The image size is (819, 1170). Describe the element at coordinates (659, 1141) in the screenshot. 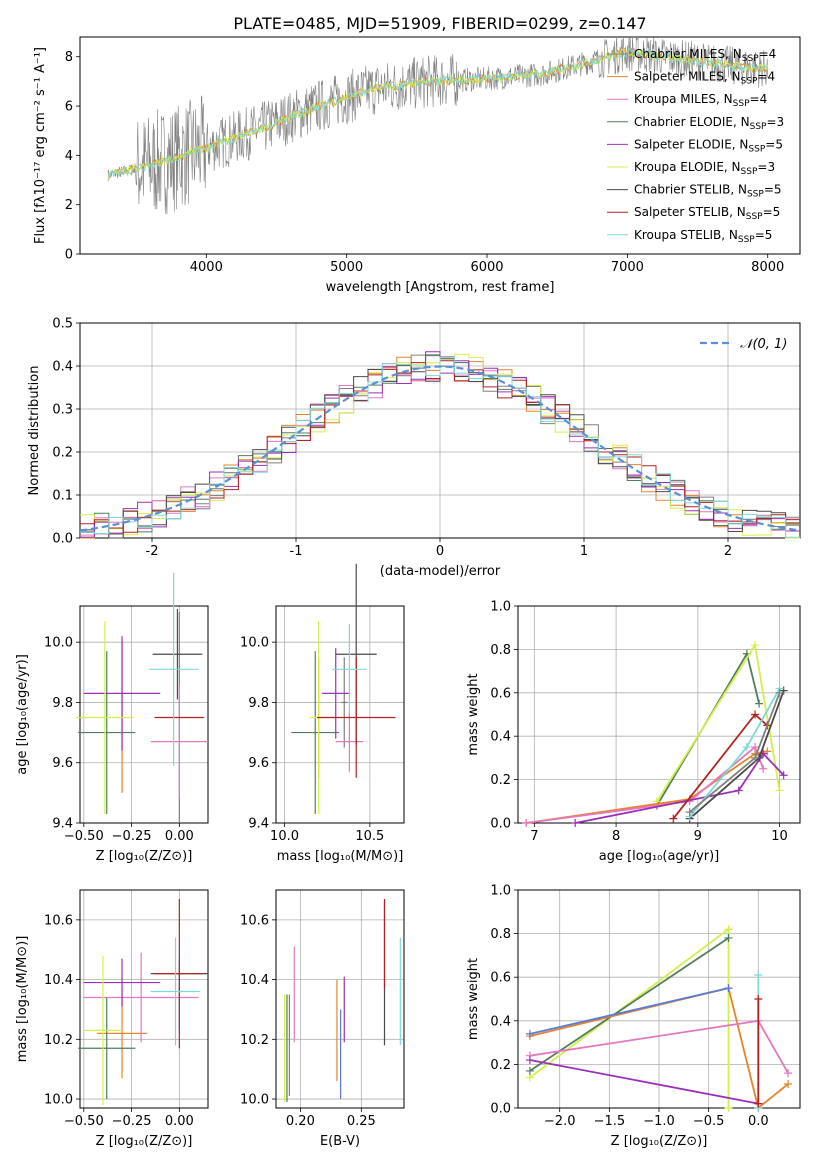

I see `x-axis-label: Z [log₁₀(Z/Z⊙)]` at that location.